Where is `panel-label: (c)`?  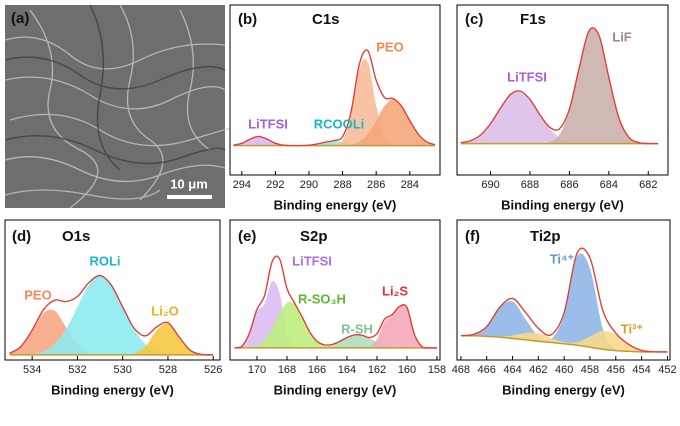
panel-label: (c) is located at coordinates (474, 19).